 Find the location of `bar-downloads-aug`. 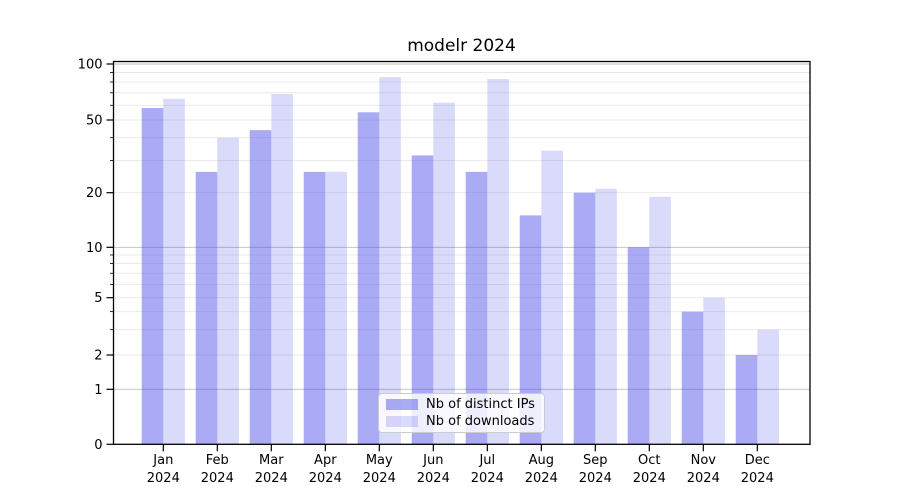

bar-downloads-aug is located at coordinates (552, 297).